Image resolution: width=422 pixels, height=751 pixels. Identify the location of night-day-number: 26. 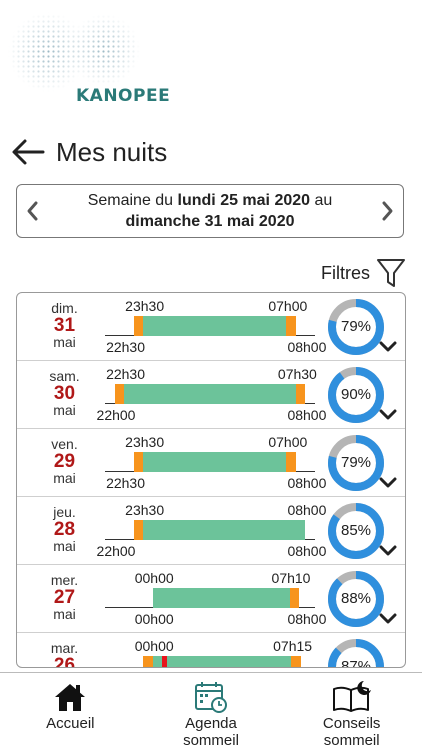
(64, 661).